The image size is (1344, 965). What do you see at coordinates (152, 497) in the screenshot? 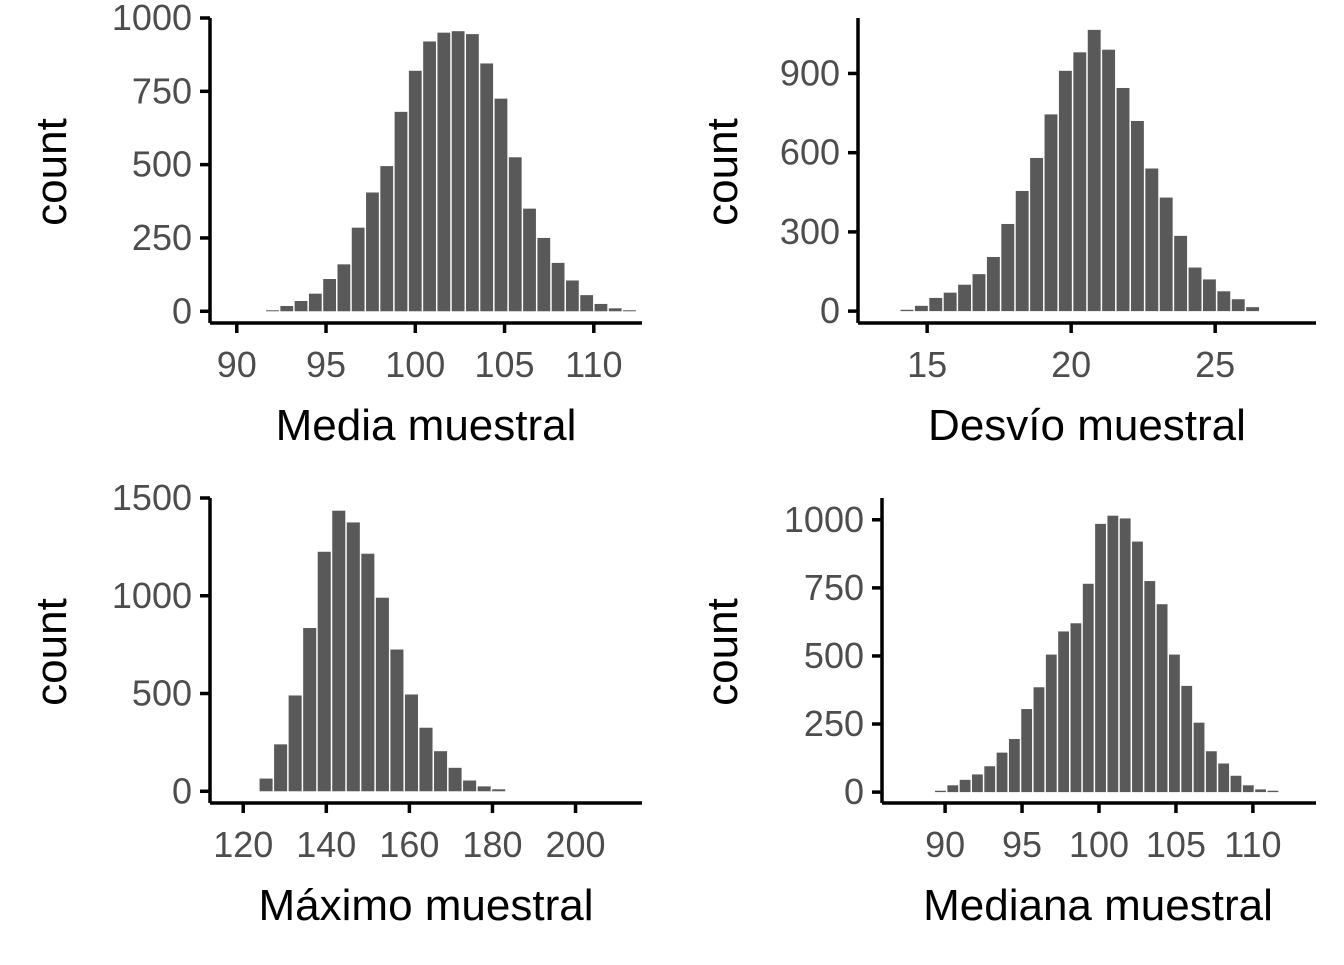
I see `y-tick-label: 1500` at bounding box center [152, 497].